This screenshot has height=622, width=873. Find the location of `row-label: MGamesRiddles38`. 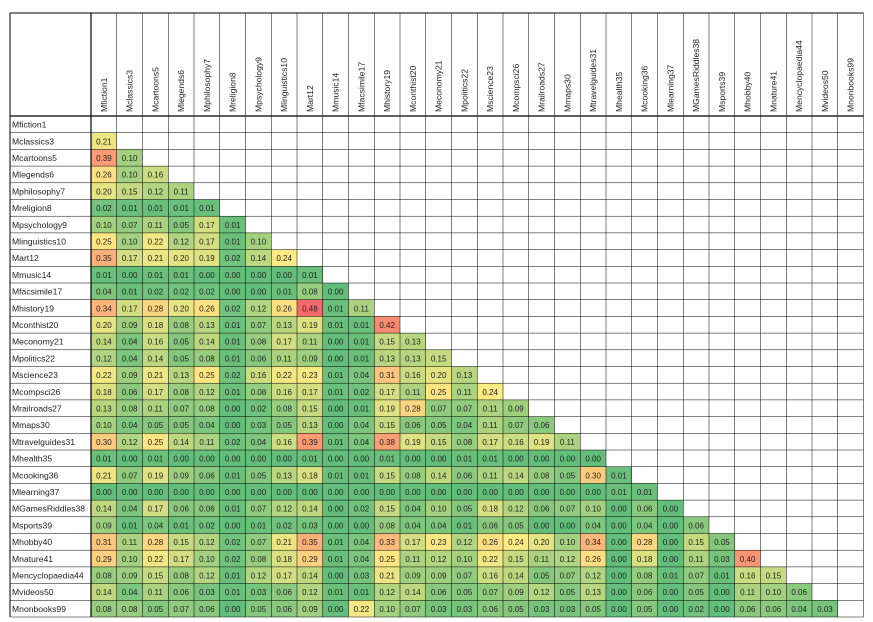

row-label: MGamesRiddles38 is located at coordinates (48, 509).